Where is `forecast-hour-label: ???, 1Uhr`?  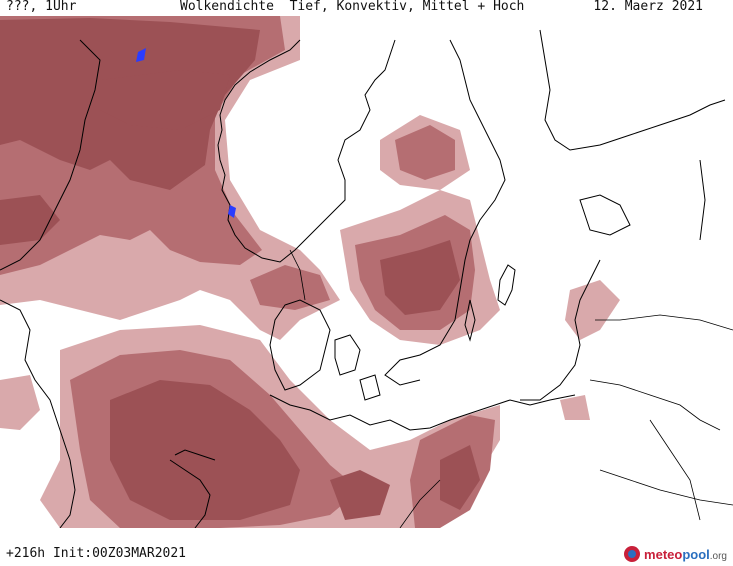 forecast-hour-label: ???, 1Uhr is located at coordinates (41, 7).